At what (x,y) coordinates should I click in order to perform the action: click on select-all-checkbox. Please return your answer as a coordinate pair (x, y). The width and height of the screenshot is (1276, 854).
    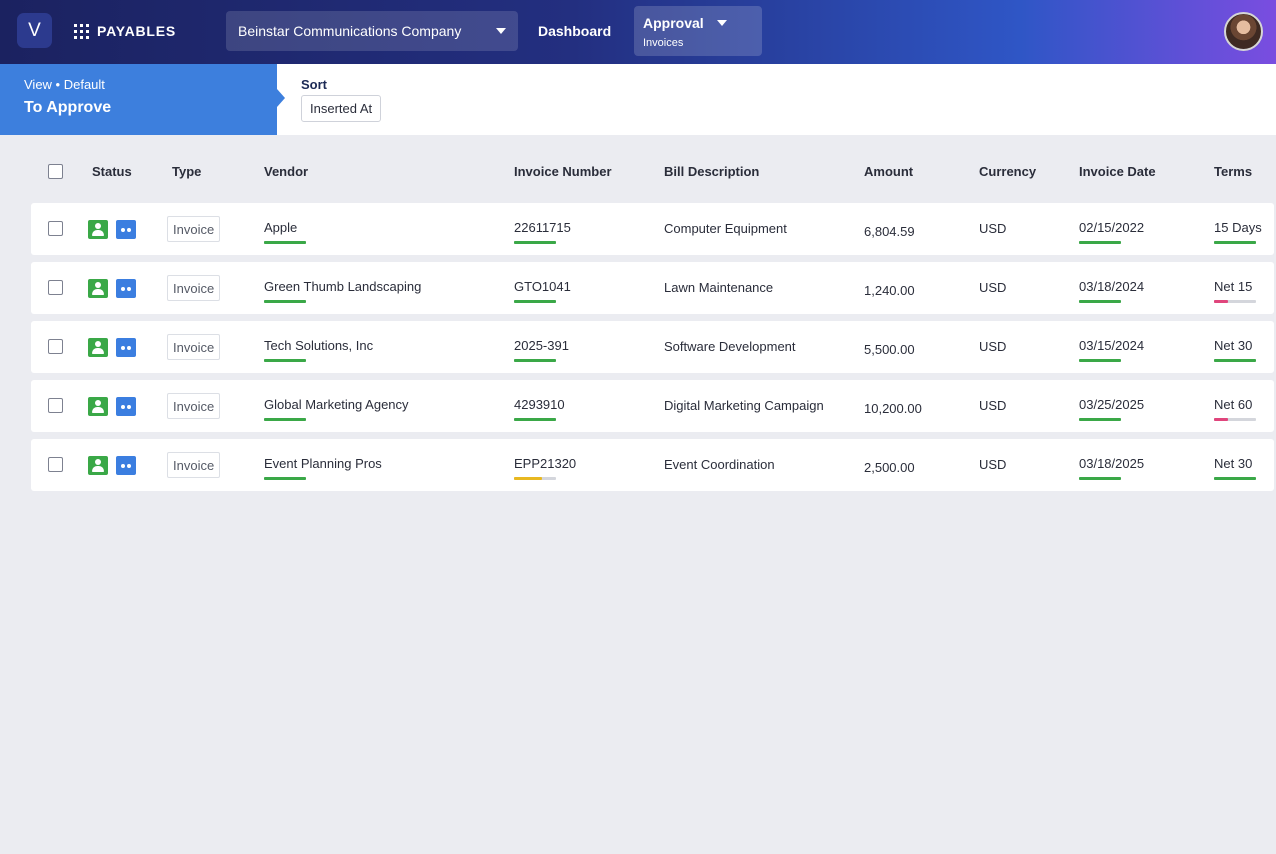
    Looking at the image, I should click on (55, 171).